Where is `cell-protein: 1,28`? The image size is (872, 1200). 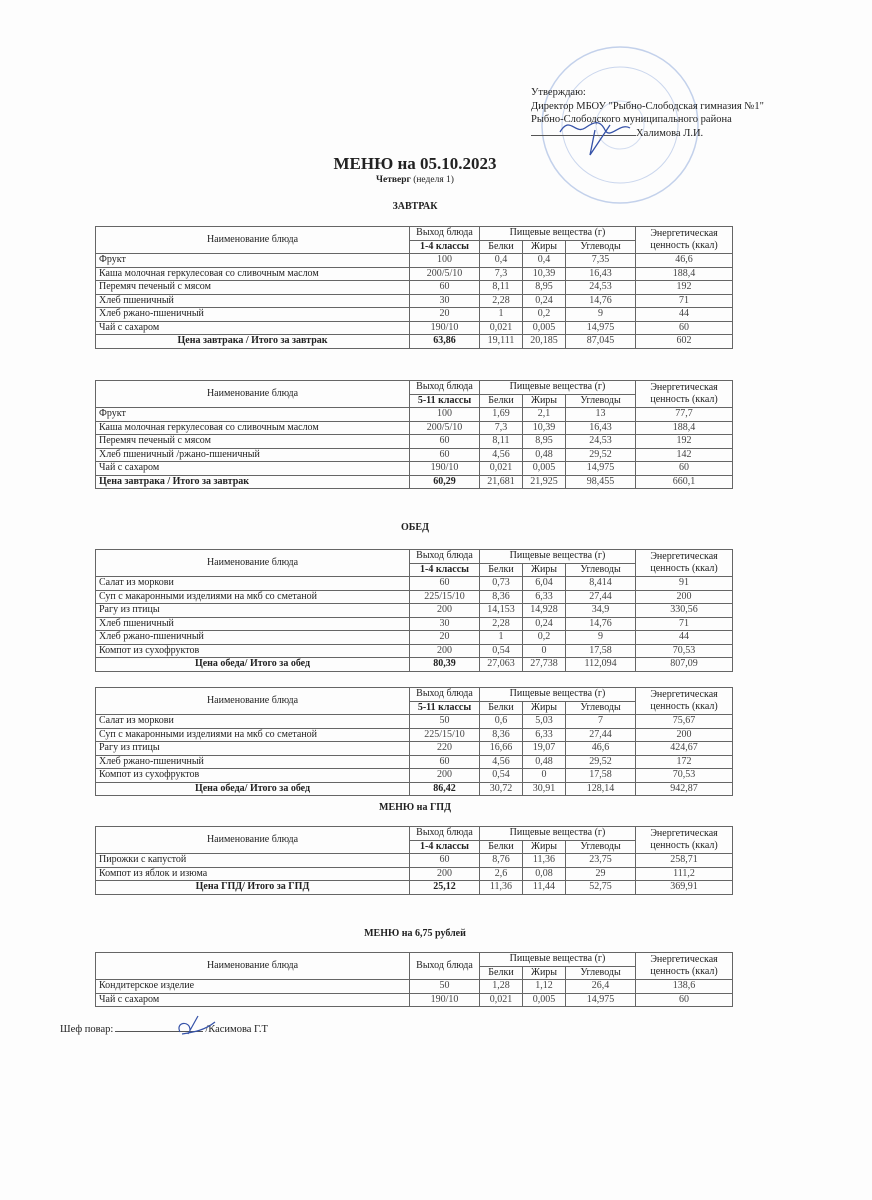
cell-protein: 1,28 is located at coordinates (501, 986).